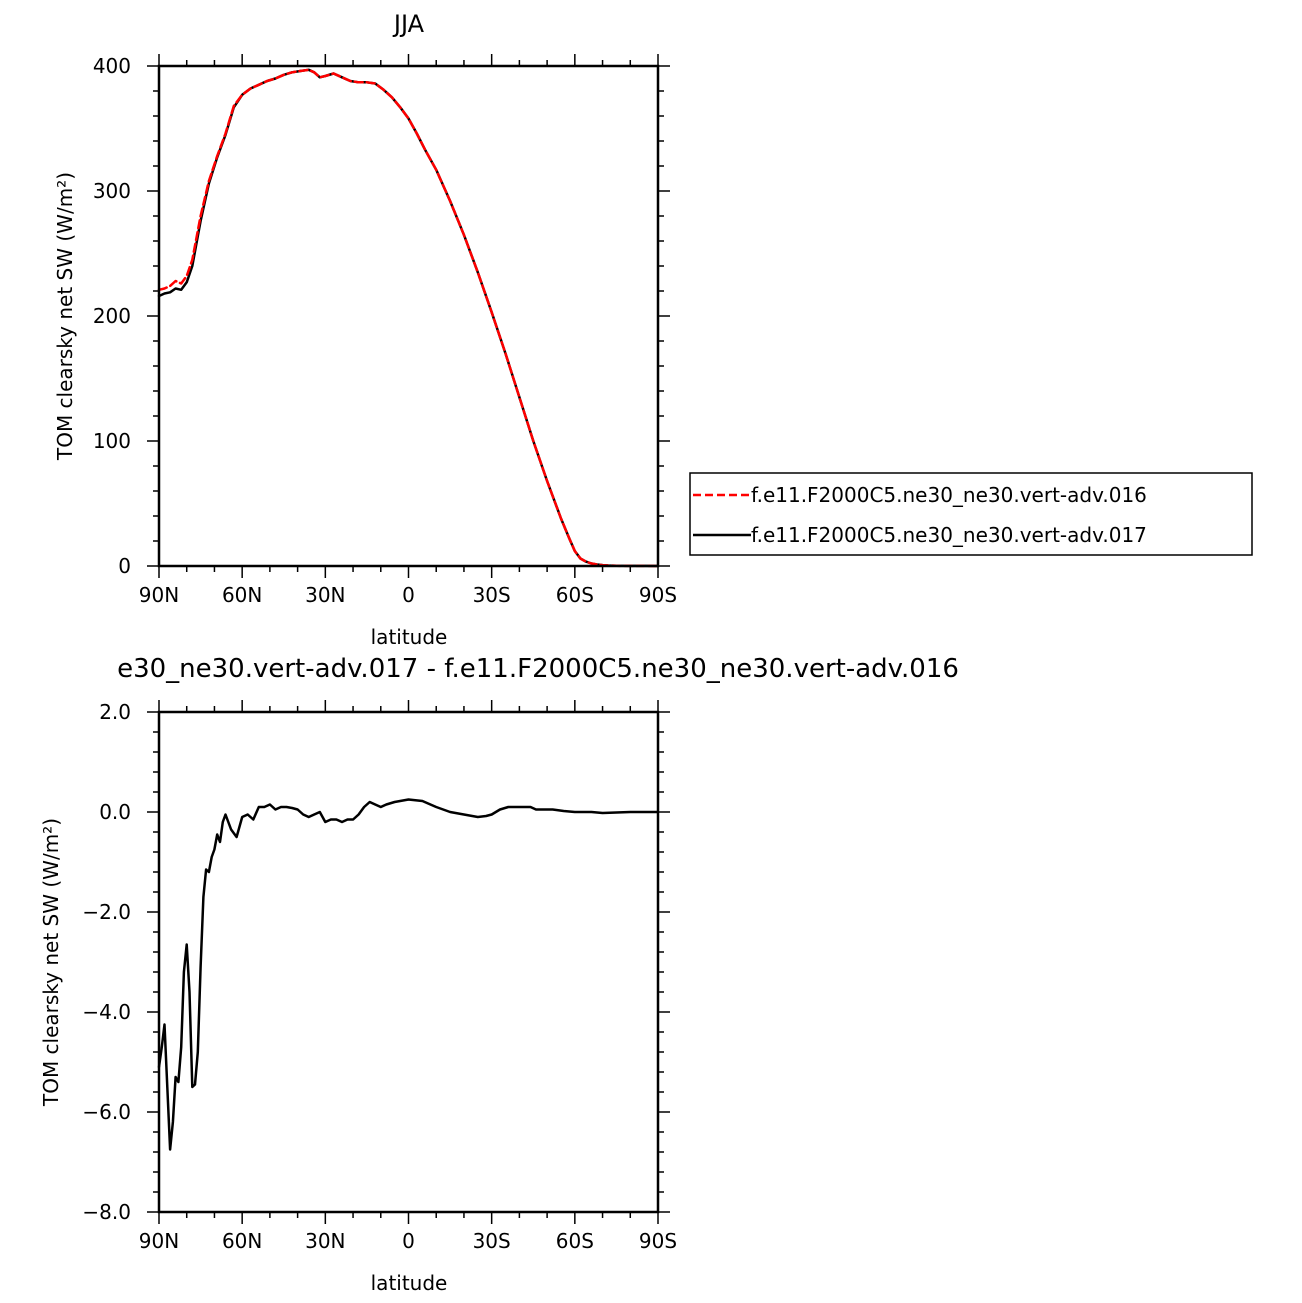  What do you see at coordinates (106, 1012) in the screenshot?
I see `y-tick-label: −4.0` at bounding box center [106, 1012].